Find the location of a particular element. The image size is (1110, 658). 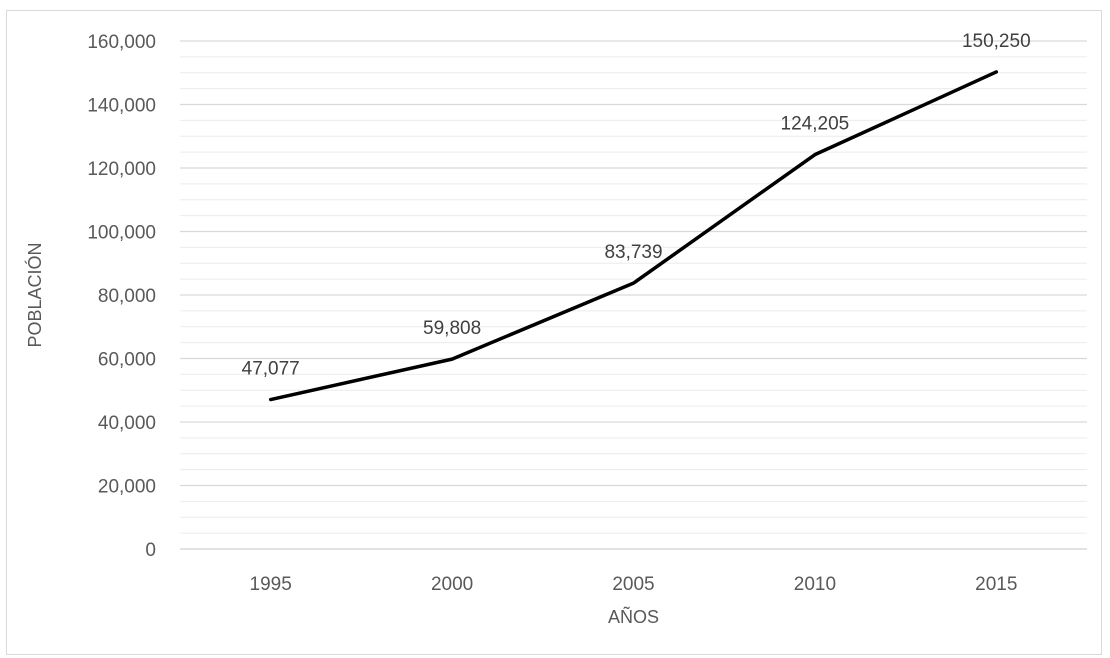

y-tick-label: 160,000 is located at coordinates (121, 42).